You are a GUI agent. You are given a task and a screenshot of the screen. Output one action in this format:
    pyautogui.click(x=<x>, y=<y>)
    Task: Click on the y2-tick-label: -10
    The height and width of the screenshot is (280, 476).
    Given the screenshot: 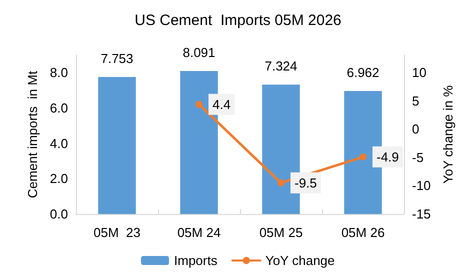 What is the action you would take?
    pyautogui.click(x=421, y=186)
    